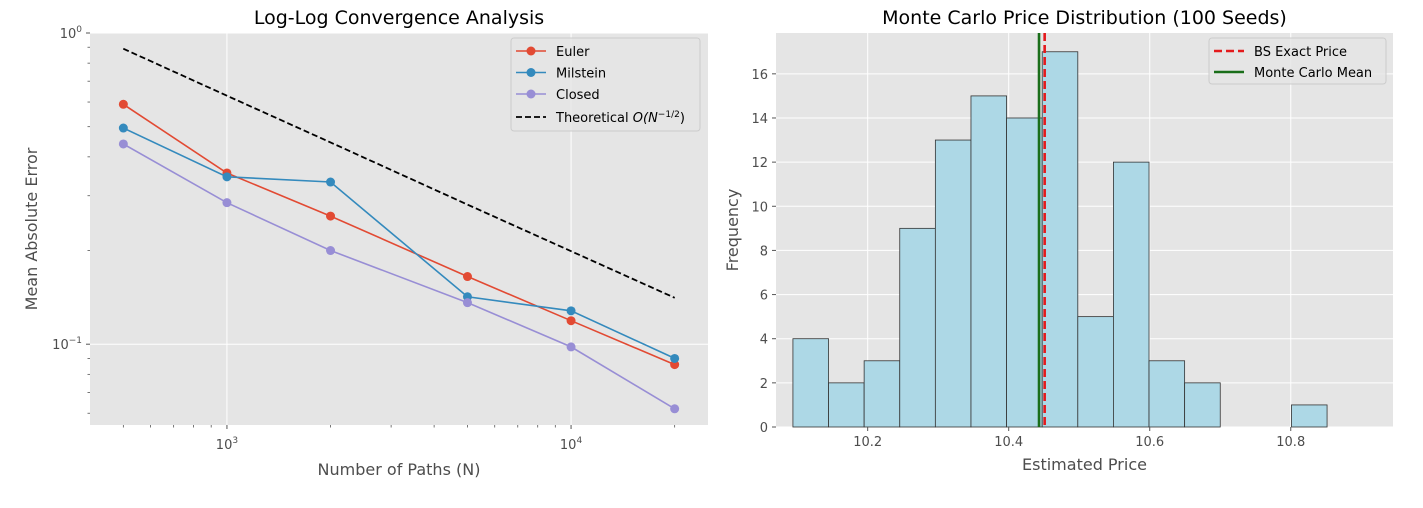 Image resolution: width=1423 pixels, height=508 pixels. Describe the element at coordinates (759, 207) in the screenshot. I see `y-tick-label: 10` at that location.